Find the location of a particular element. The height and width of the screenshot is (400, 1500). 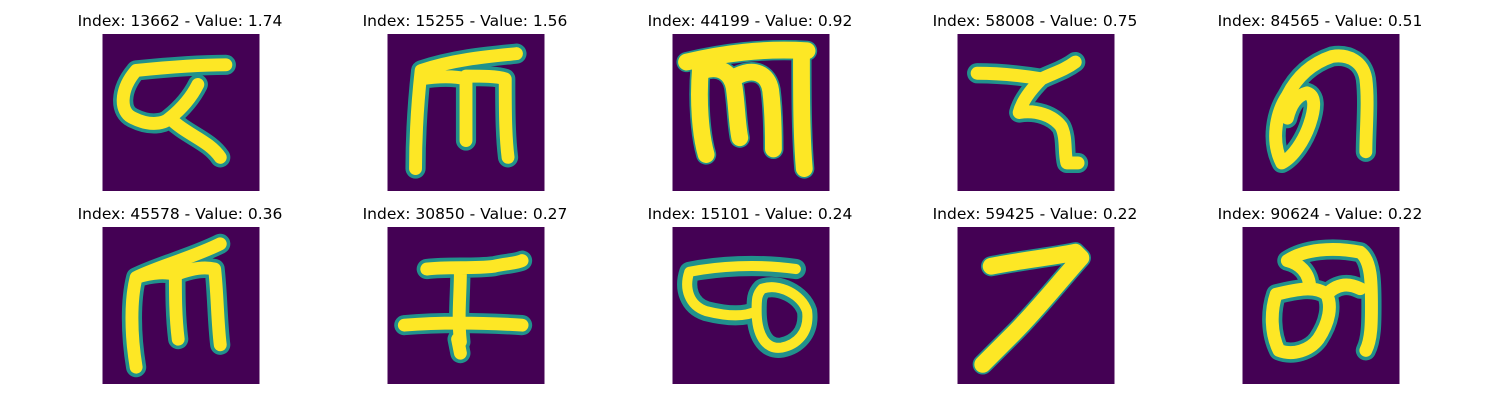

panel-8: Index: 15101 - Value: 0.24 is located at coordinates (750, 293).